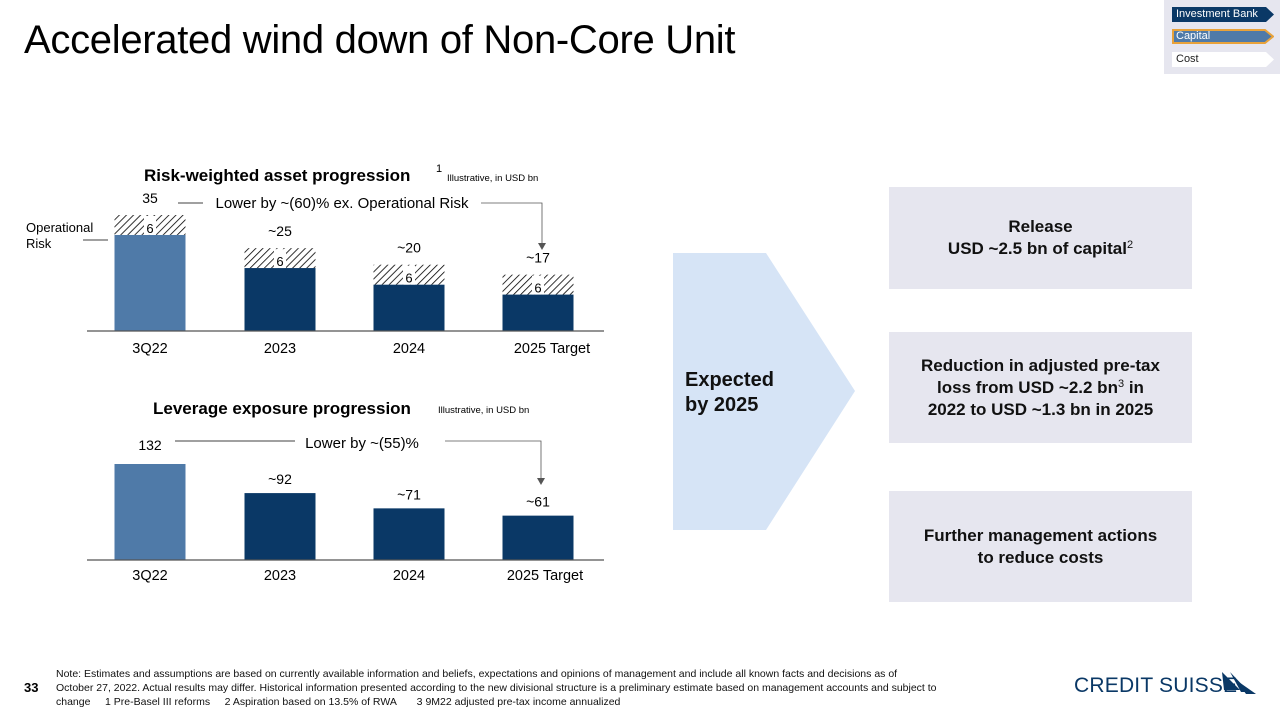  I want to click on nav-item-investment-bank: Investment Bank, so click(1223, 14).